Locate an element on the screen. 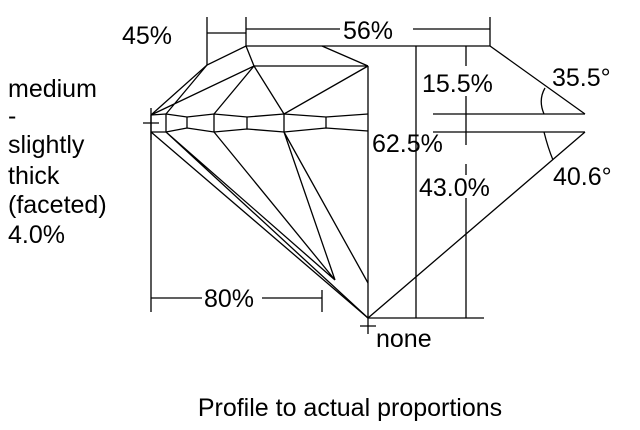  girdle-line: medium is located at coordinates (52, 89).